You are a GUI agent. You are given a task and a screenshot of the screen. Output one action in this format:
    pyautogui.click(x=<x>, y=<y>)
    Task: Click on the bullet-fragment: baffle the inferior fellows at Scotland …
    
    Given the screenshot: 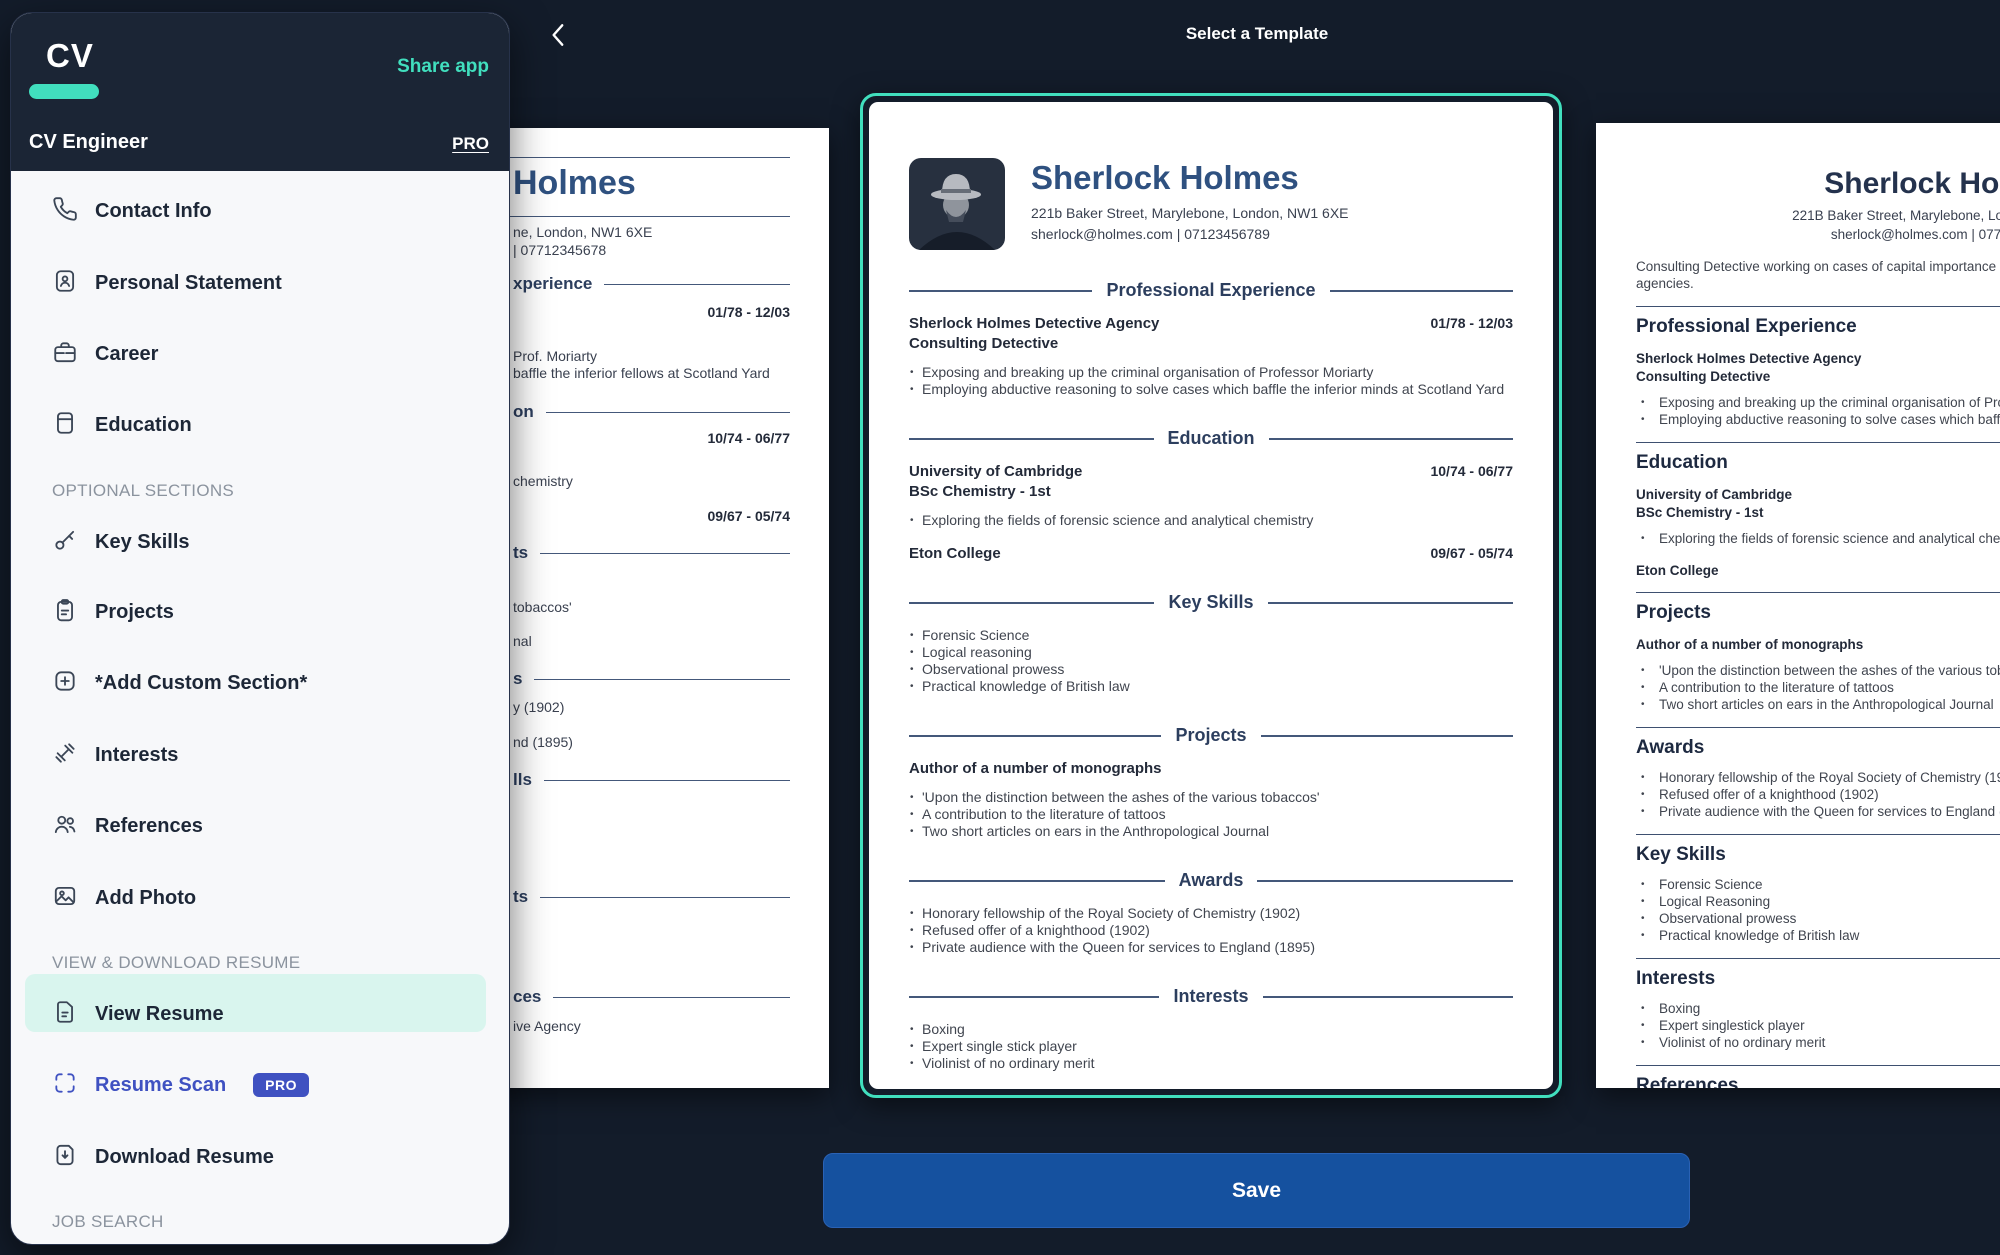 What is the action you would take?
    pyautogui.click(x=641, y=373)
    